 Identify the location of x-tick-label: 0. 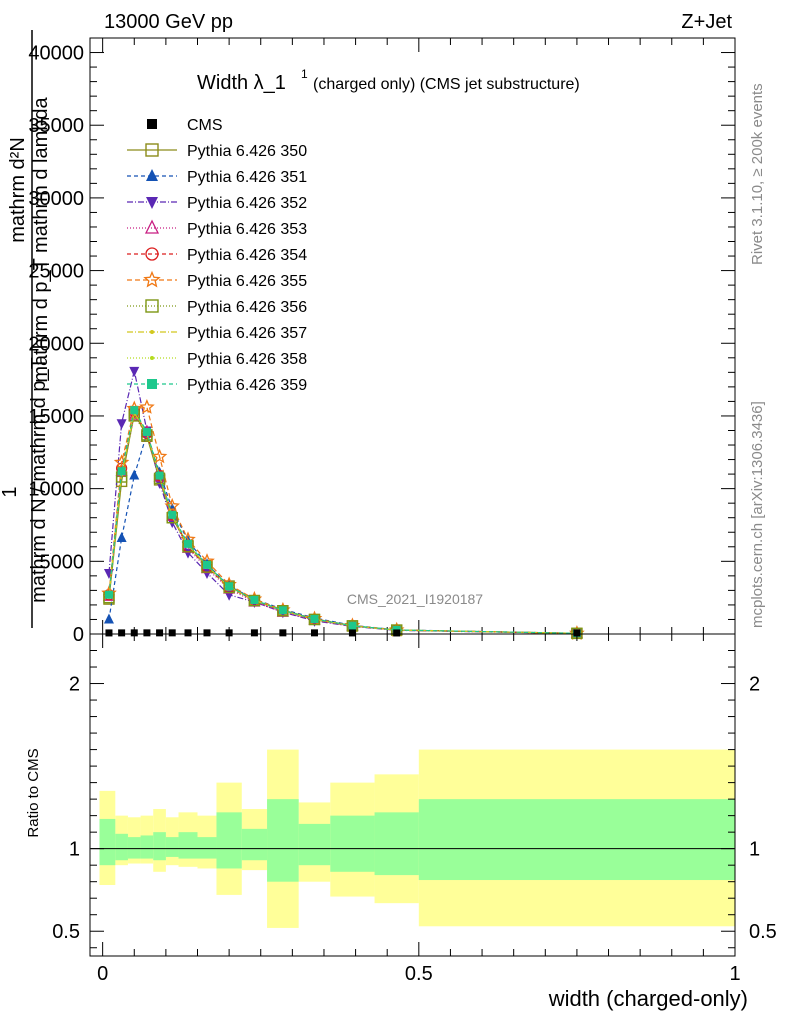
(102, 974).